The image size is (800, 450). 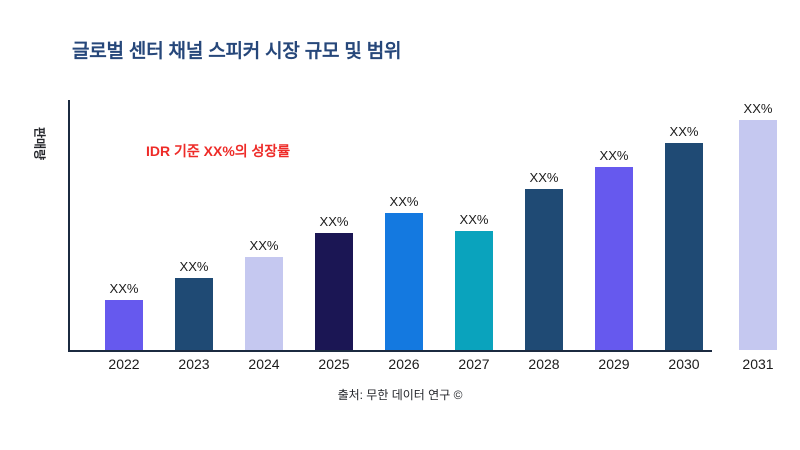 What do you see at coordinates (264, 364) in the screenshot?
I see `x-tick-label-2024: 2024` at bounding box center [264, 364].